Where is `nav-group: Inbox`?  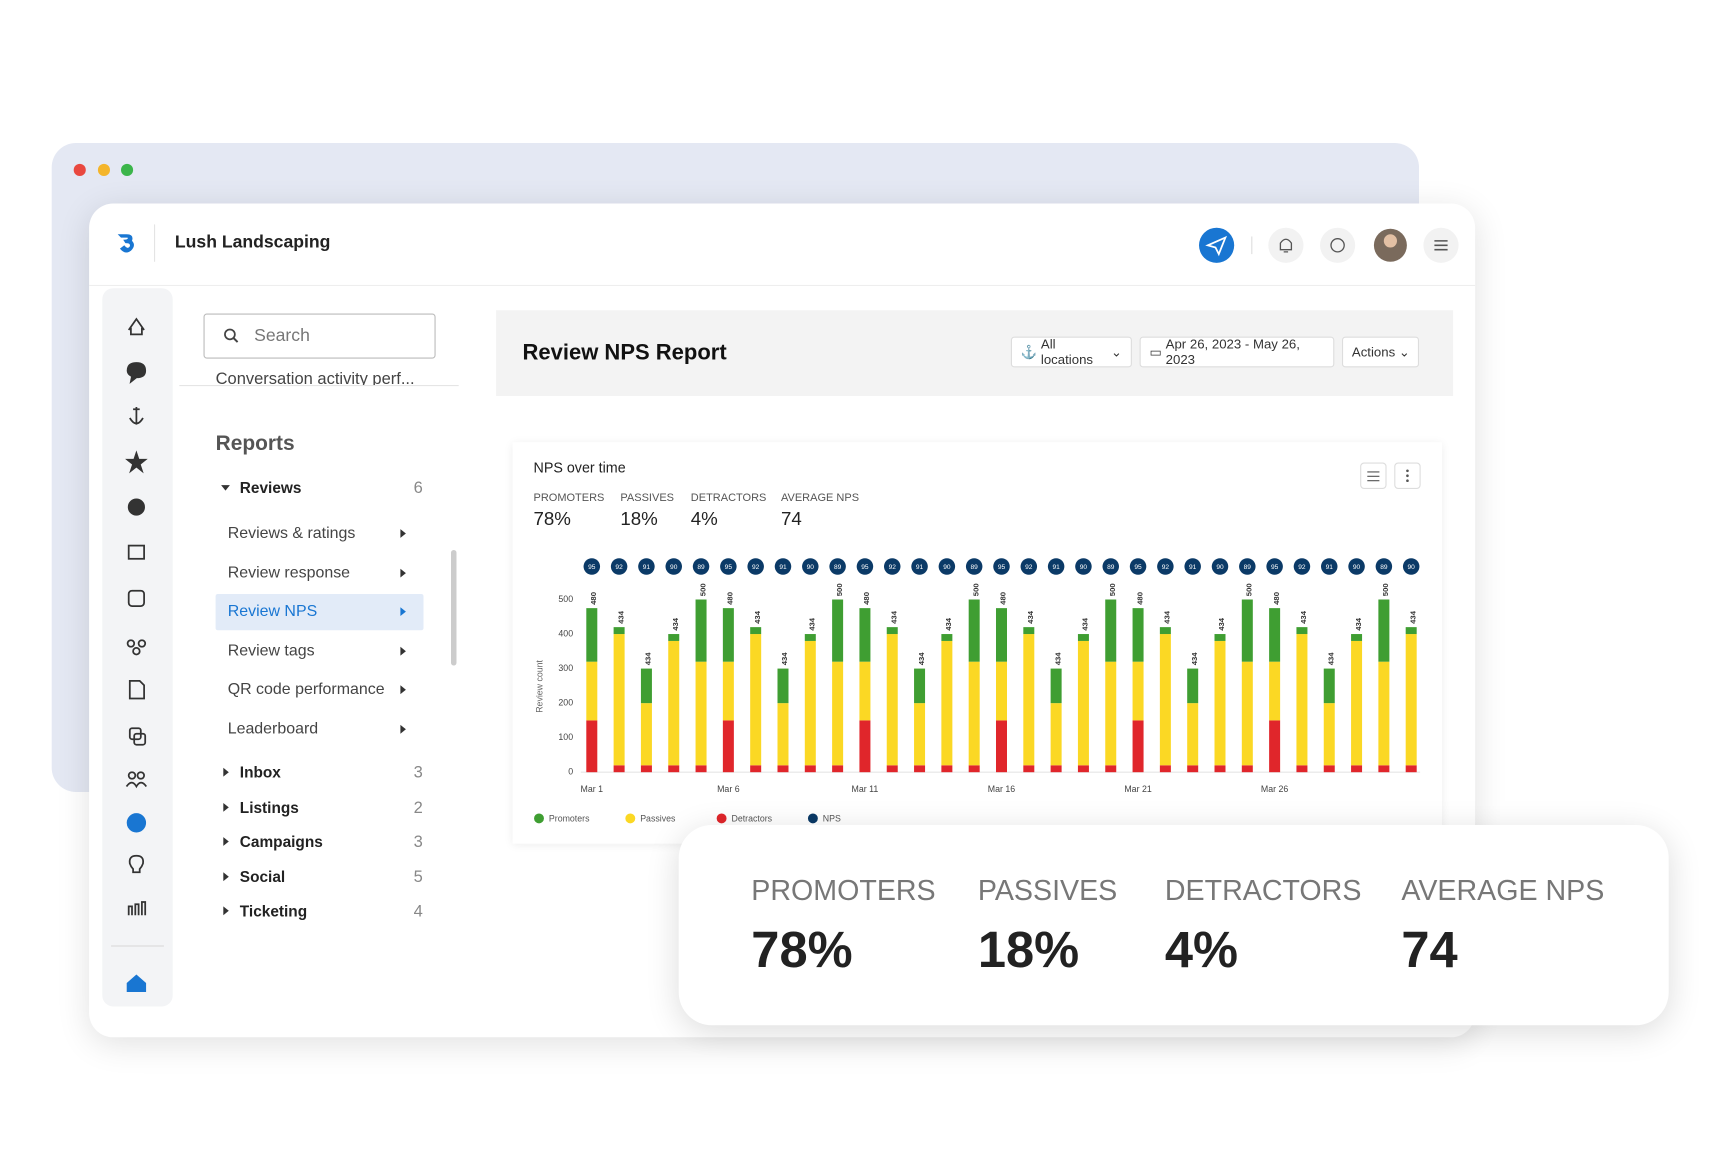
nav-group: Inbox is located at coordinates (260, 772).